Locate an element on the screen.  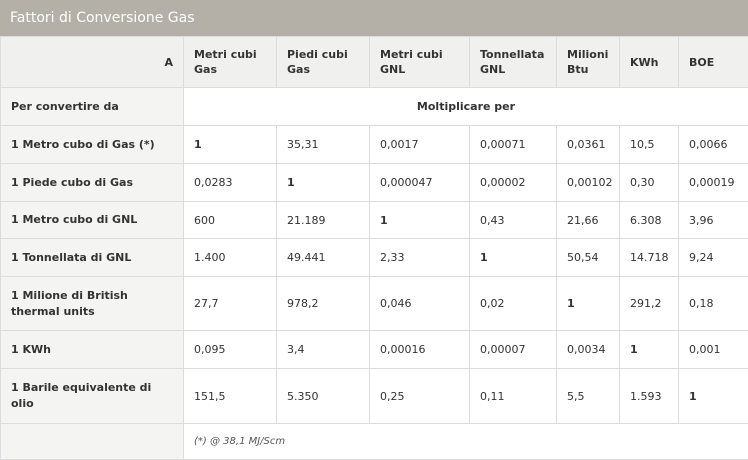
table-cell: 0,0017 is located at coordinates (420, 145).